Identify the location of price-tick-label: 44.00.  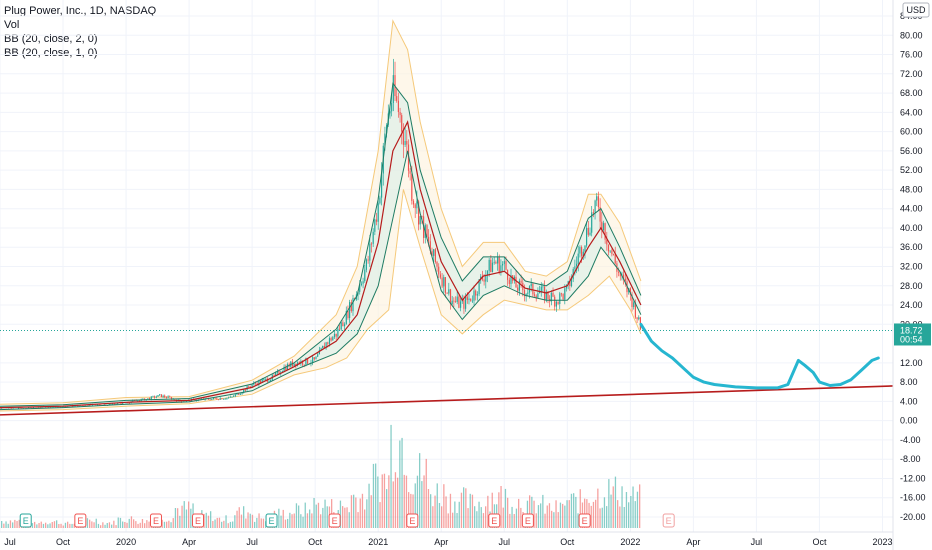
(911, 209).